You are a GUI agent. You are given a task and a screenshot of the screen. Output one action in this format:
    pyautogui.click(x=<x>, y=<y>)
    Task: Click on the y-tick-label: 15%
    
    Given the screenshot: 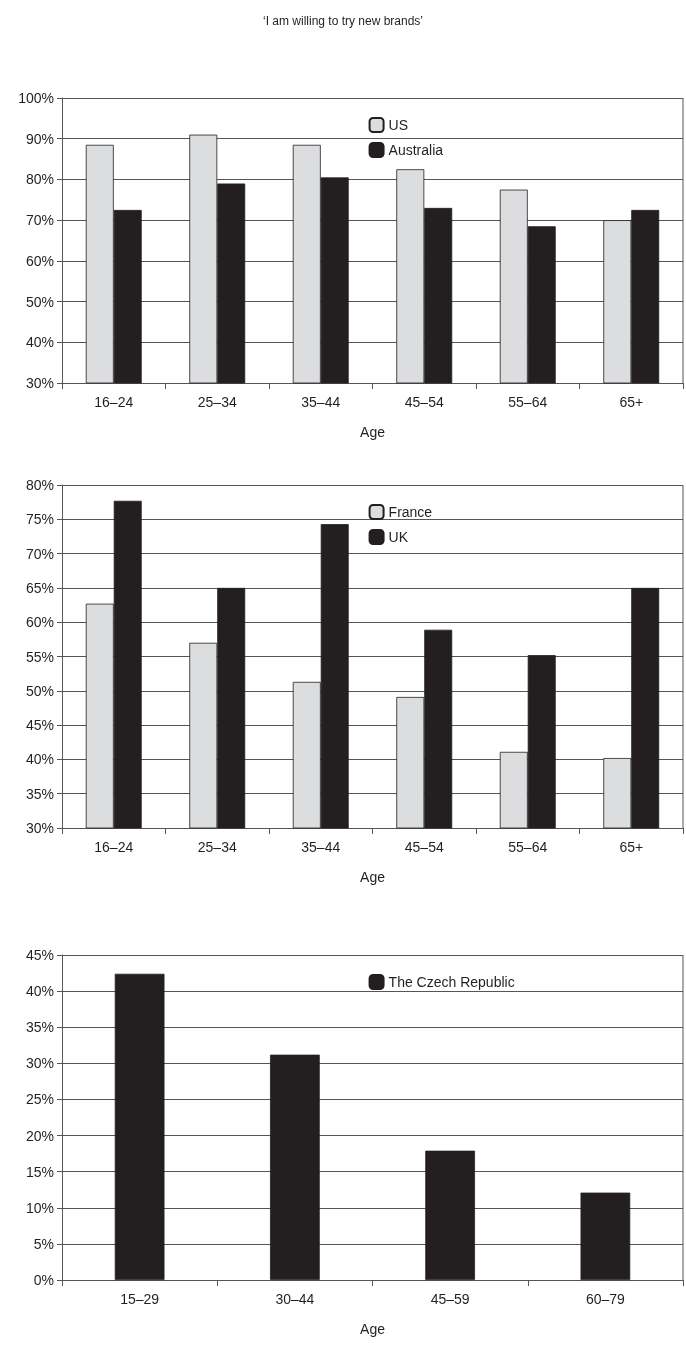 What is the action you would take?
    pyautogui.click(x=39, y=1171)
    